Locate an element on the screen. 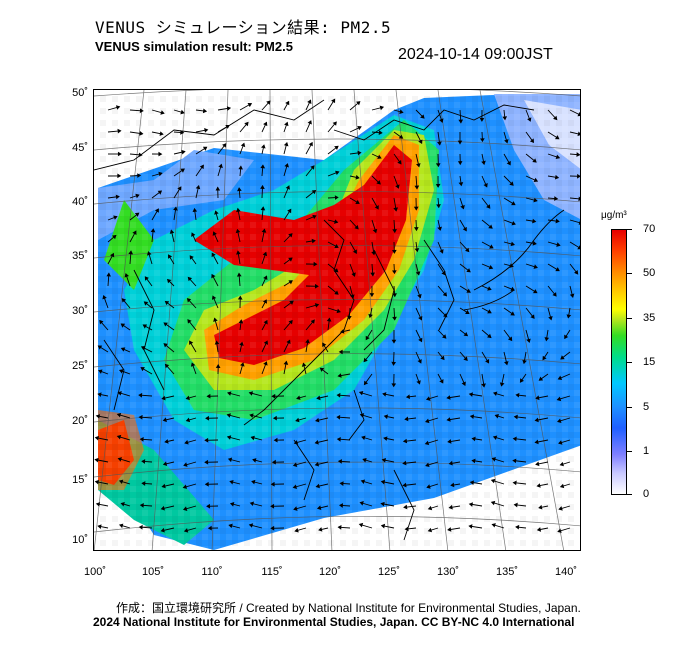 Image resolution: width=700 pixels, height=649 pixels. forecast-timestamp: 2024-10-14 09:00JST is located at coordinates (475, 54).